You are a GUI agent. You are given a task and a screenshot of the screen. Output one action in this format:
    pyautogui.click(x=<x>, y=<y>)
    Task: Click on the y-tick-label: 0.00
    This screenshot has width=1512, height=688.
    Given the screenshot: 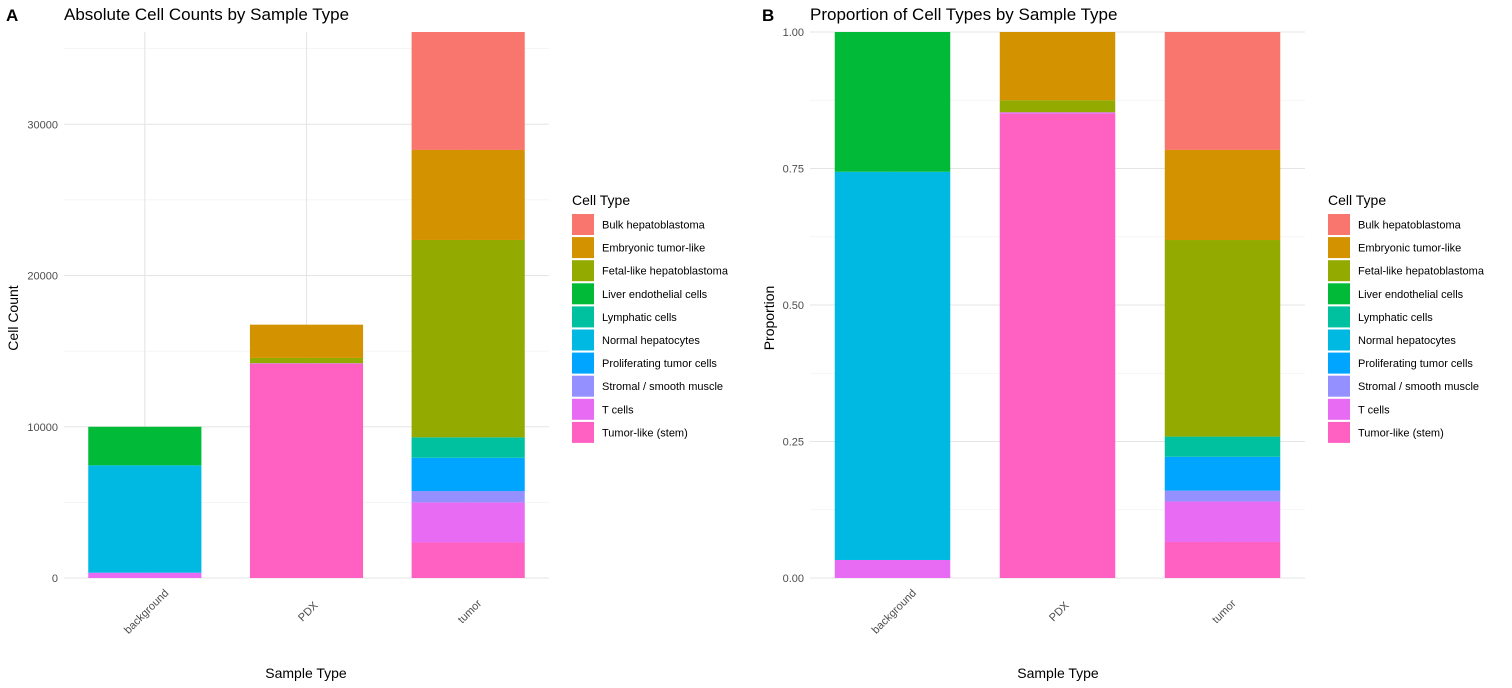 What is the action you would take?
    pyautogui.click(x=793, y=579)
    